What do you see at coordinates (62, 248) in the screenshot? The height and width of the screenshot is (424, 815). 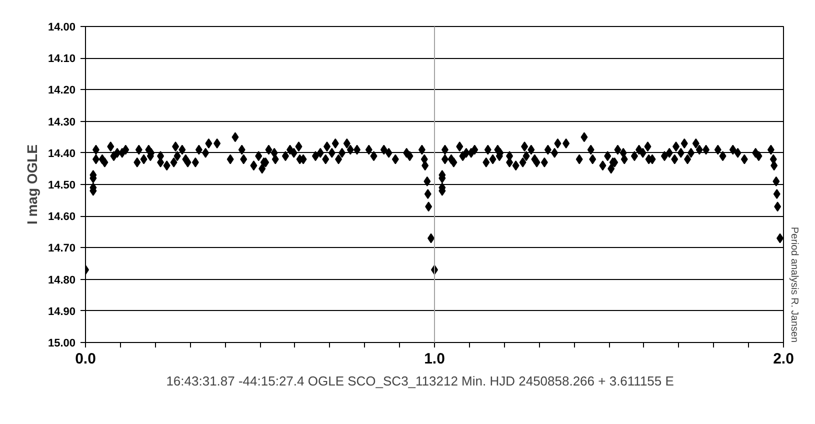 I see `y-tick-label: 14.70` at bounding box center [62, 248].